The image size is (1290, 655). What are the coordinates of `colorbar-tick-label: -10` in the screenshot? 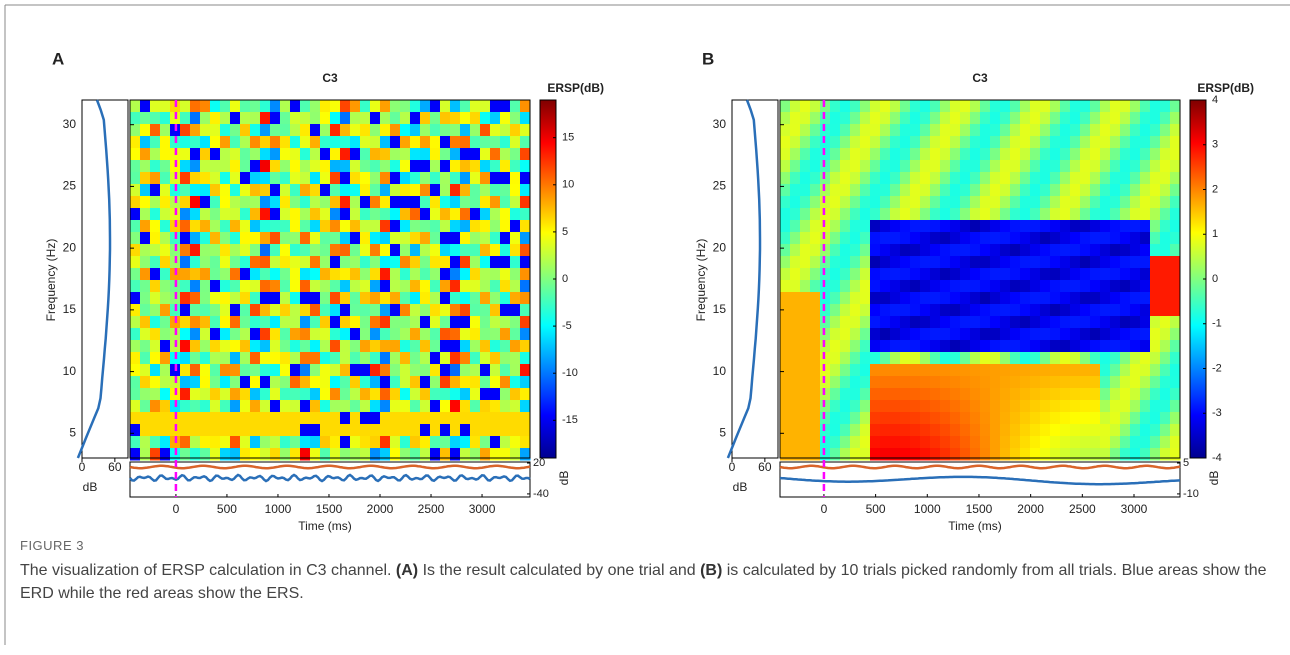 It's located at (570, 373).